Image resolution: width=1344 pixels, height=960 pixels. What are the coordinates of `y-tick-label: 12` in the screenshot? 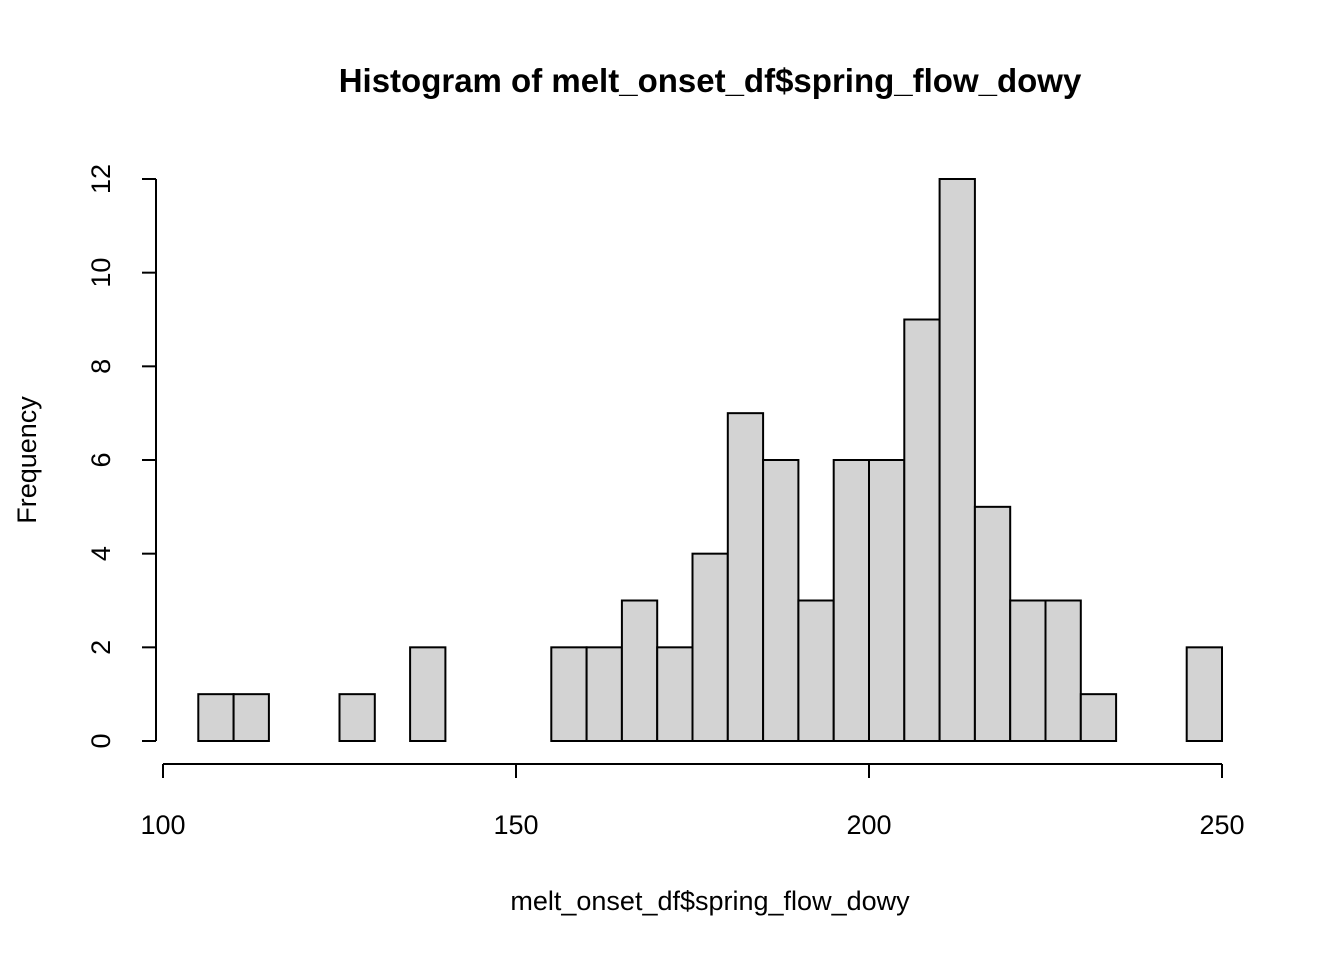 It's located at (101, 179).